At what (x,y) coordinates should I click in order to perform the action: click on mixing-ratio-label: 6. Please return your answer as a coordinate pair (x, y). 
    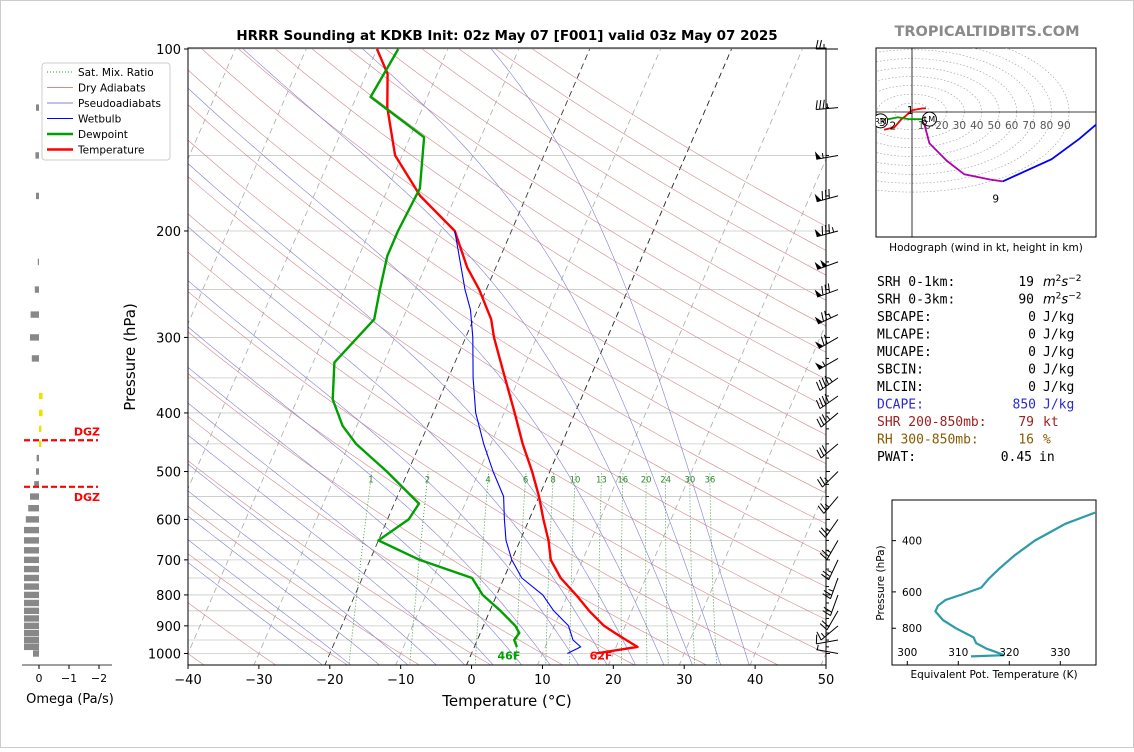
    Looking at the image, I should click on (525, 480).